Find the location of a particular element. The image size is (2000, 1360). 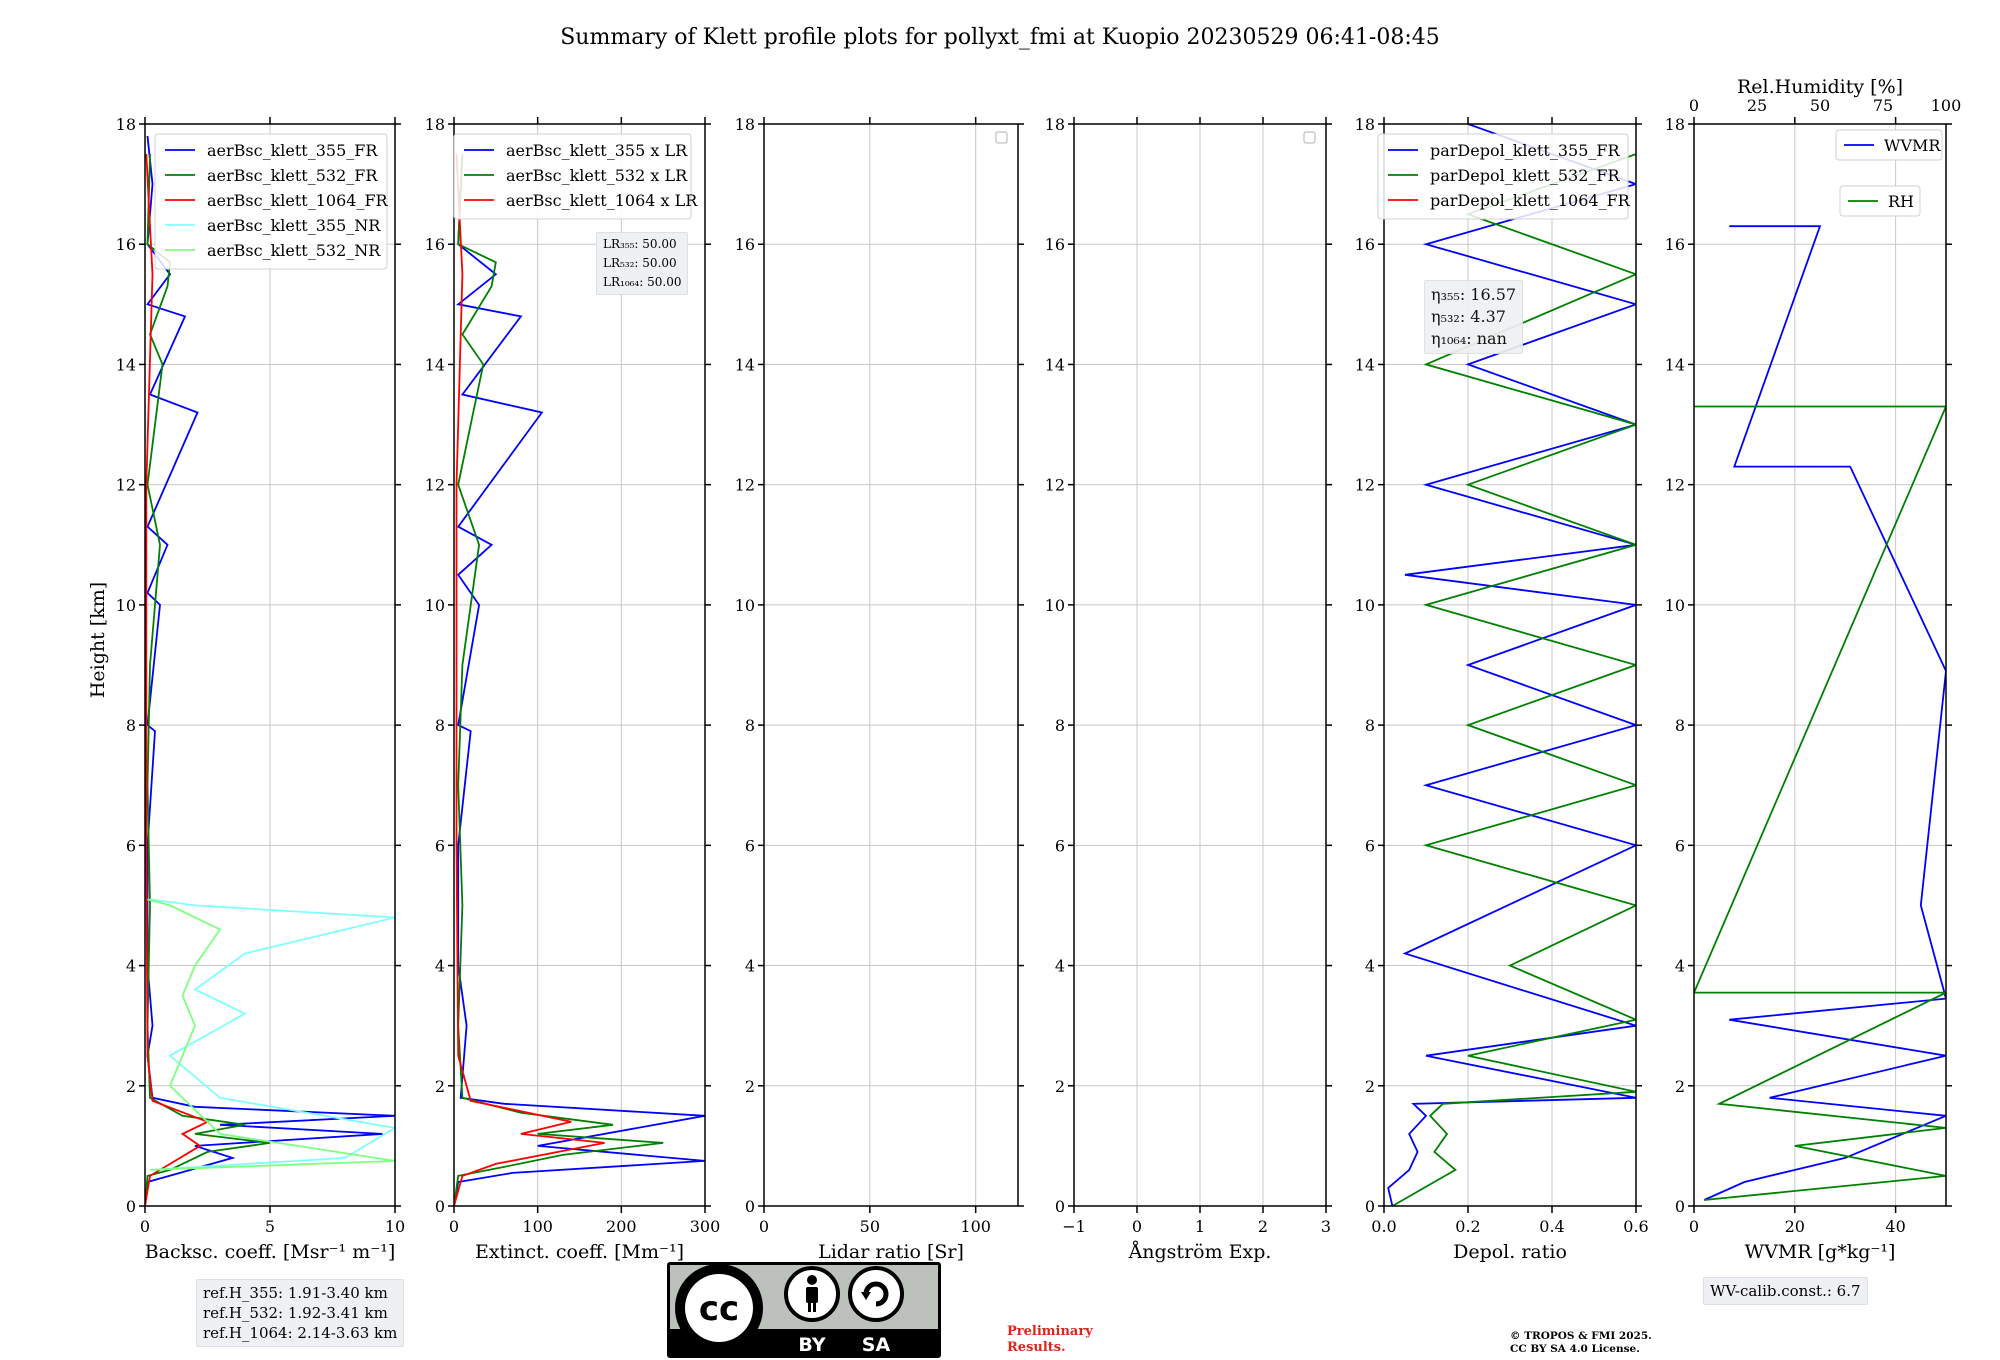

x-tick-label: 50 is located at coordinates (870, 1226).